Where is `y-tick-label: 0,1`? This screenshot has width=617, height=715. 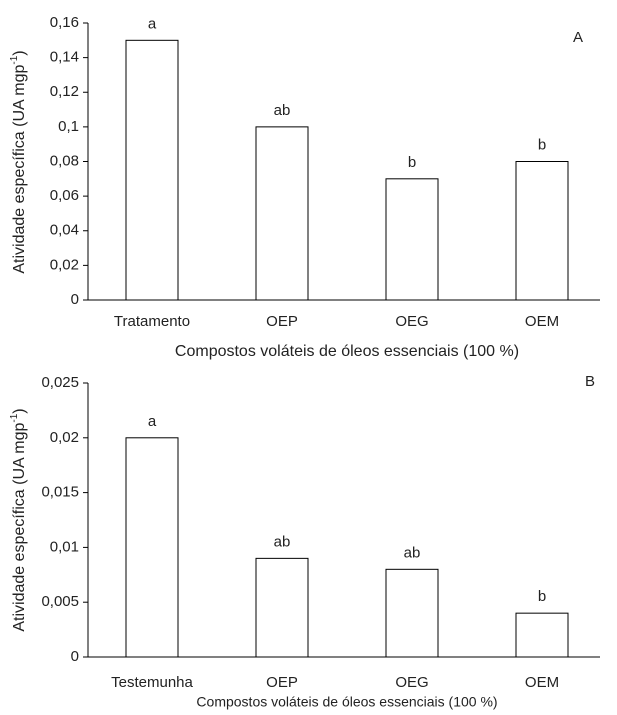 y-tick-label: 0,1 is located at coordinates (68, 126).